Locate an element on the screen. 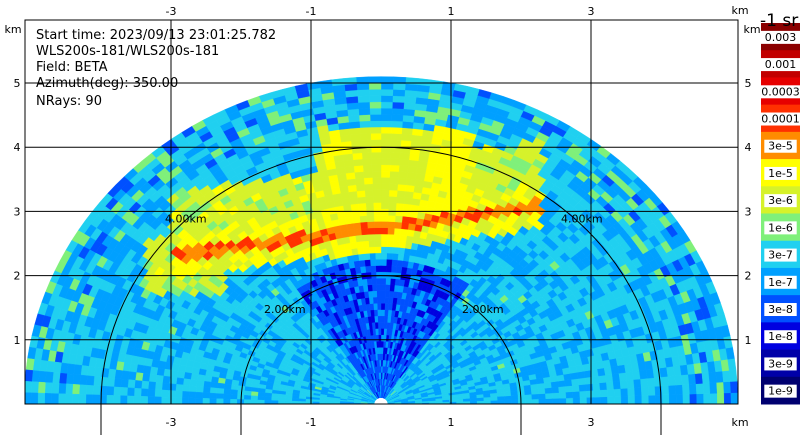  colorbar-tick-label: 1e-6 is located at coordinates (780, 227).